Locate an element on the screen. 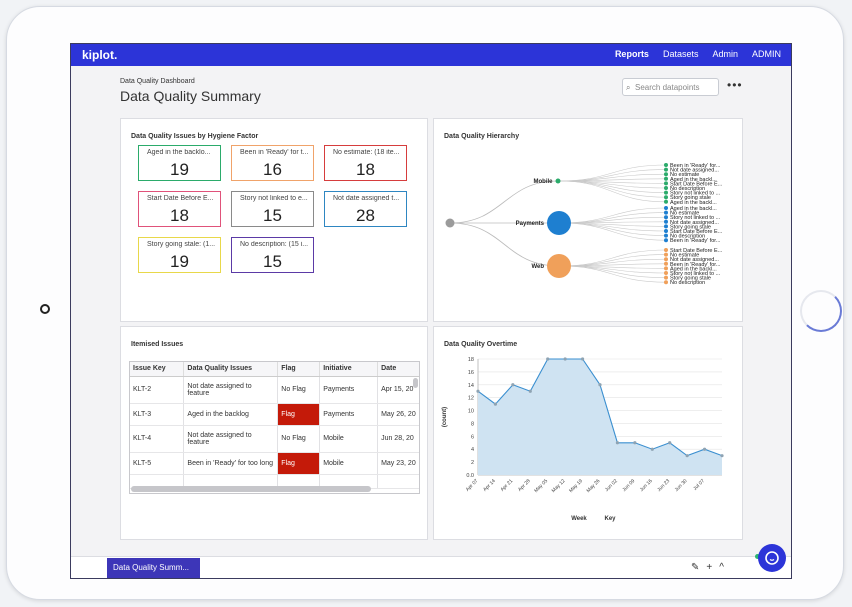 This screenshot has width=852, height=607. nav-datasets: Datasets is located at coordinates (680, 54).